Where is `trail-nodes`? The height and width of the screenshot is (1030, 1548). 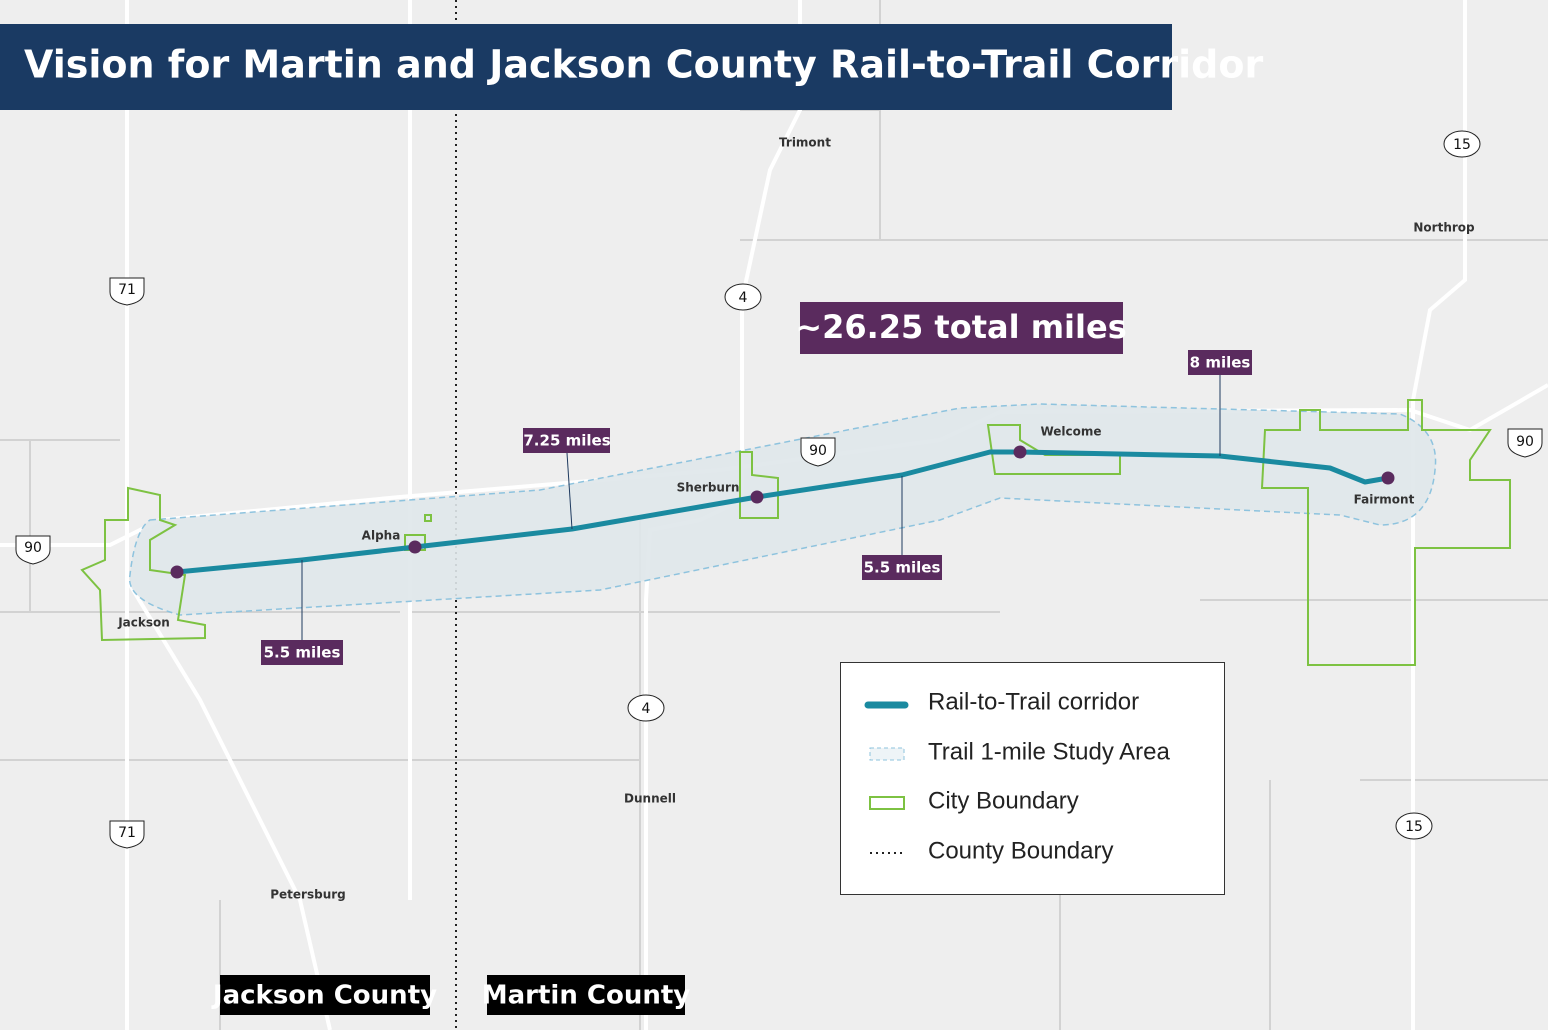 trail-nodes is located at coordinates (782, 512).